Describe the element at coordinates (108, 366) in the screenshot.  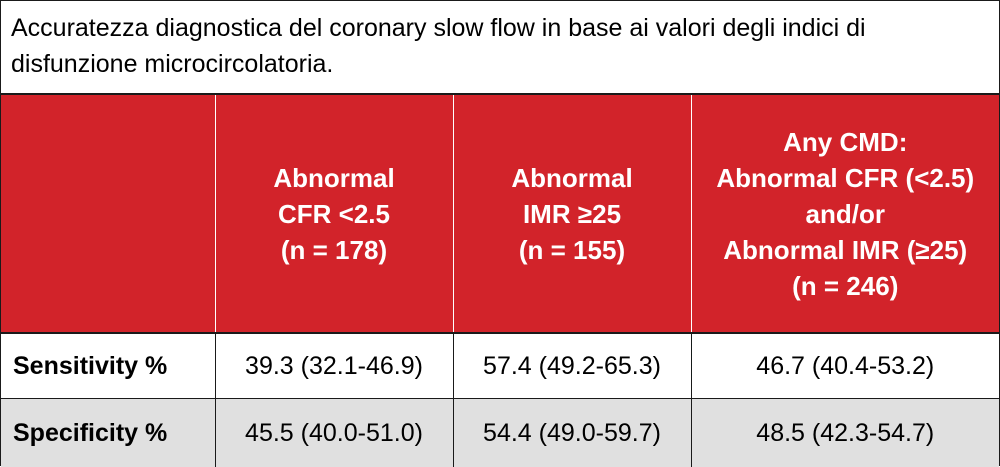
I see `row-label: Sensitivity %` at that location.